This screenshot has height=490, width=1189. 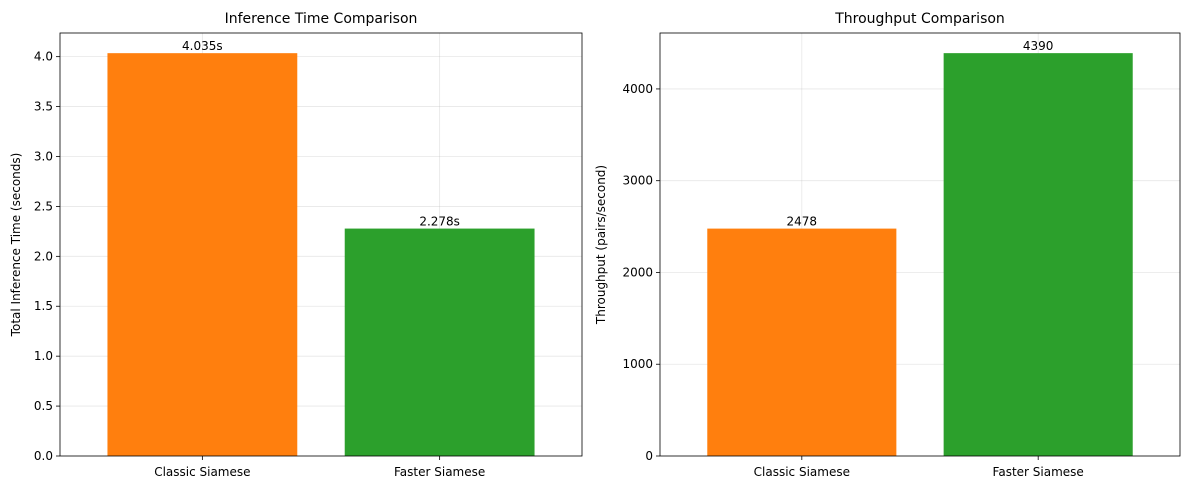 I want to click on bar-value-label: 4.035s, so click(x=202, y=46).